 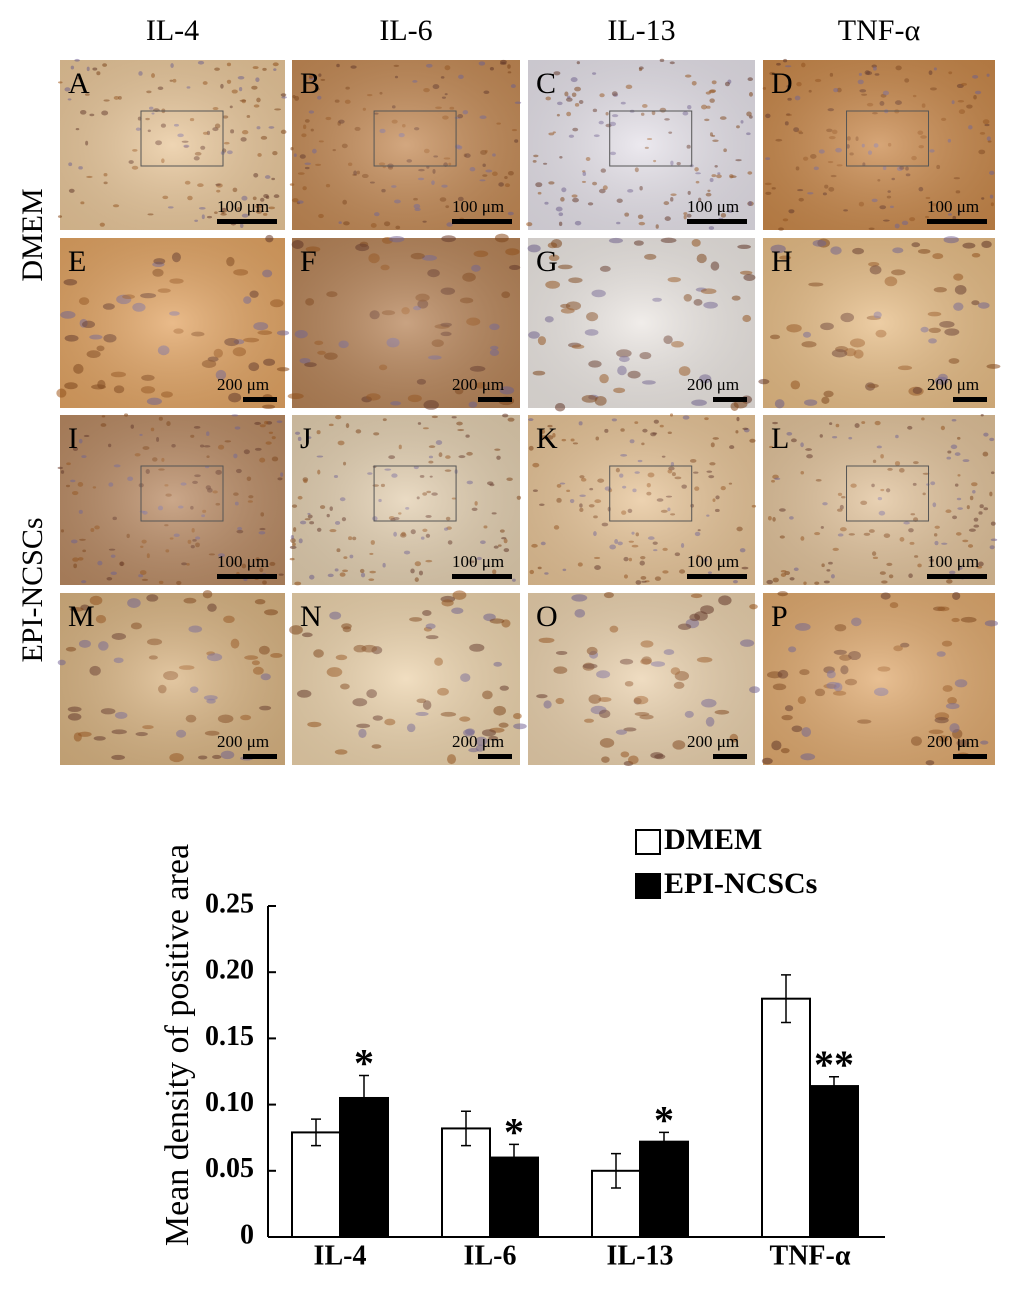 What do you see at coordinates (641, 30) in the screenshot?
I see `column-header: IL-13` at bounding box center [641, 30].